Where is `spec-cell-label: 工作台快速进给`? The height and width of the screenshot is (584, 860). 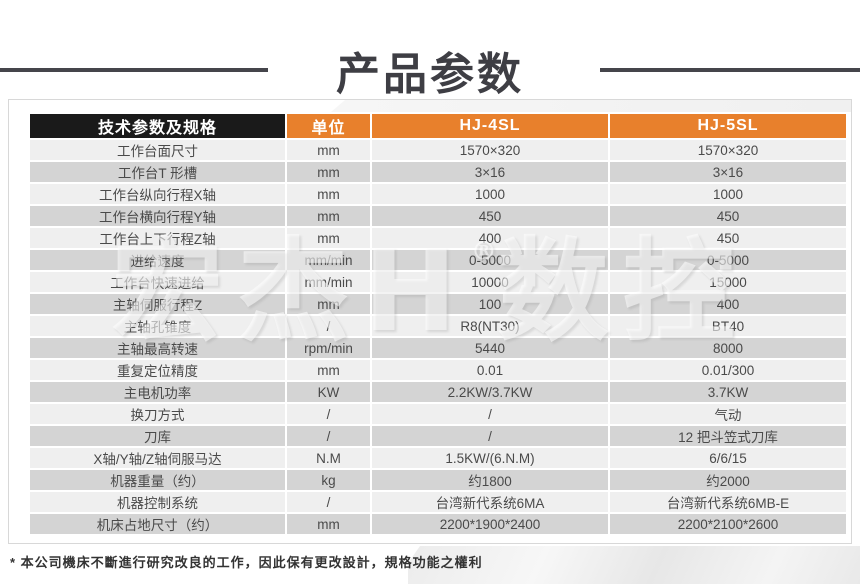 spec-cell-label: 工作台快速进给 is located at coordinates (157, 282).